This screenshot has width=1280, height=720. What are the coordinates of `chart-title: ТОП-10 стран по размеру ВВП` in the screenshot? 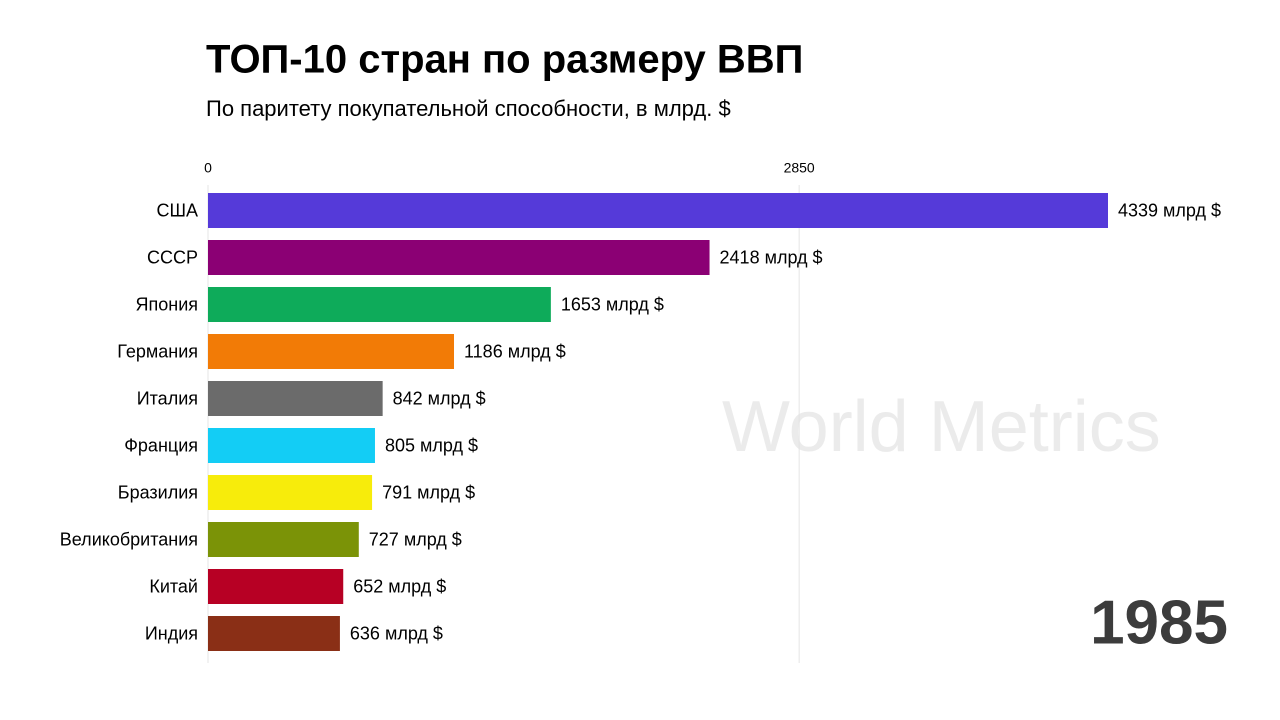 It's located at (504, 60).